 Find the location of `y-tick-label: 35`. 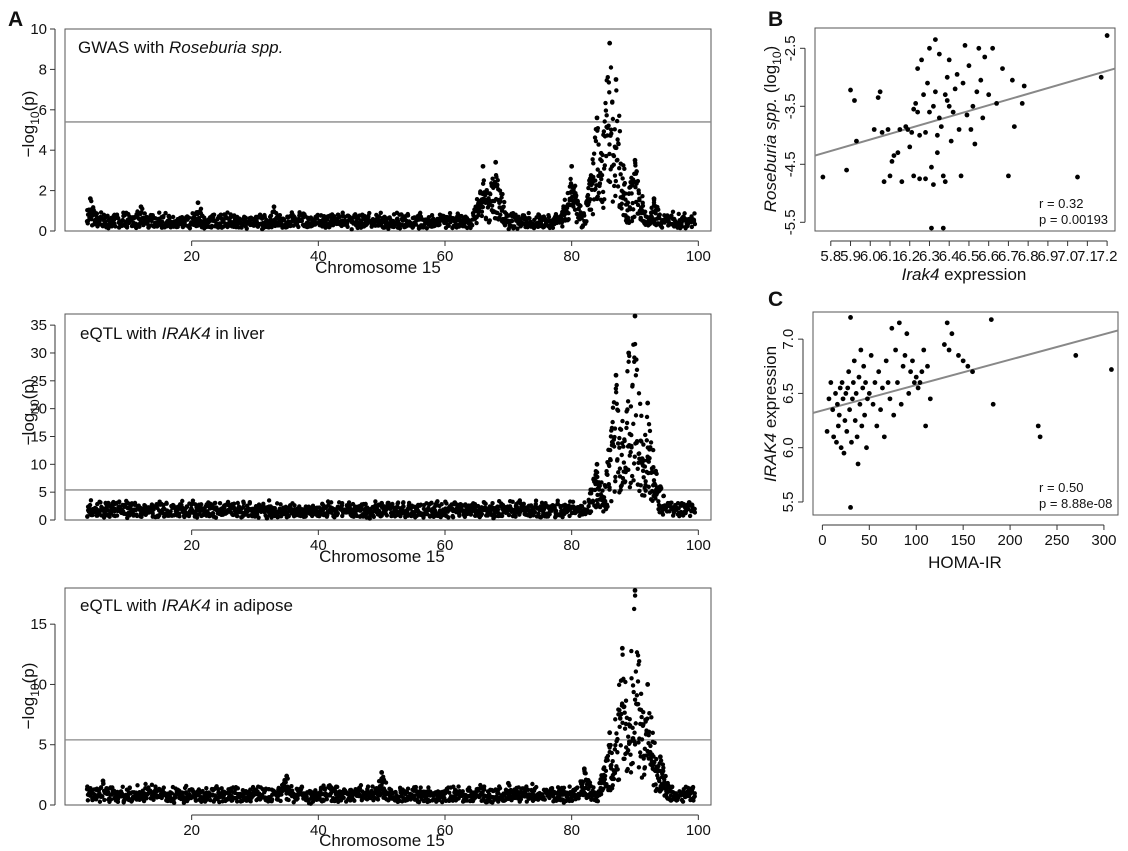

y-tick-label: 35 is located at coordinates (38, 325).